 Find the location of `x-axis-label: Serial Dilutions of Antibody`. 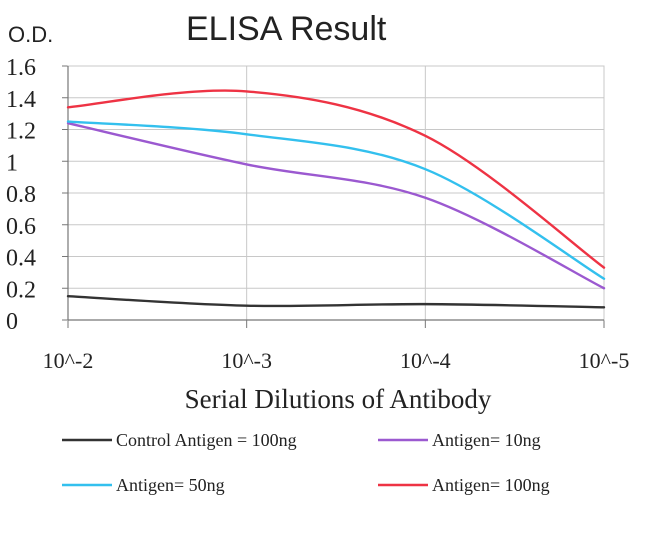

x-axis-label: Serial Dilutions of Antibody is located at coordinates (338, 399).